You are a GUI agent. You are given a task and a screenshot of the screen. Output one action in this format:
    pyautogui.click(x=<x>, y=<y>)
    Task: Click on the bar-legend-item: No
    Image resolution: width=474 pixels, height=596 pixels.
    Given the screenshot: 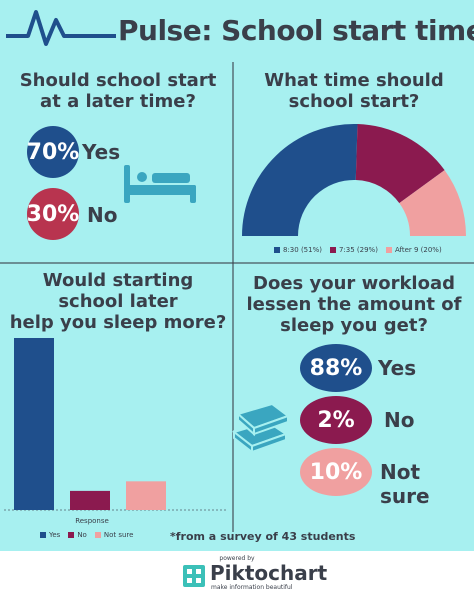 What is the action you would take?
    pyautogui.click(x=77, y=535)
    